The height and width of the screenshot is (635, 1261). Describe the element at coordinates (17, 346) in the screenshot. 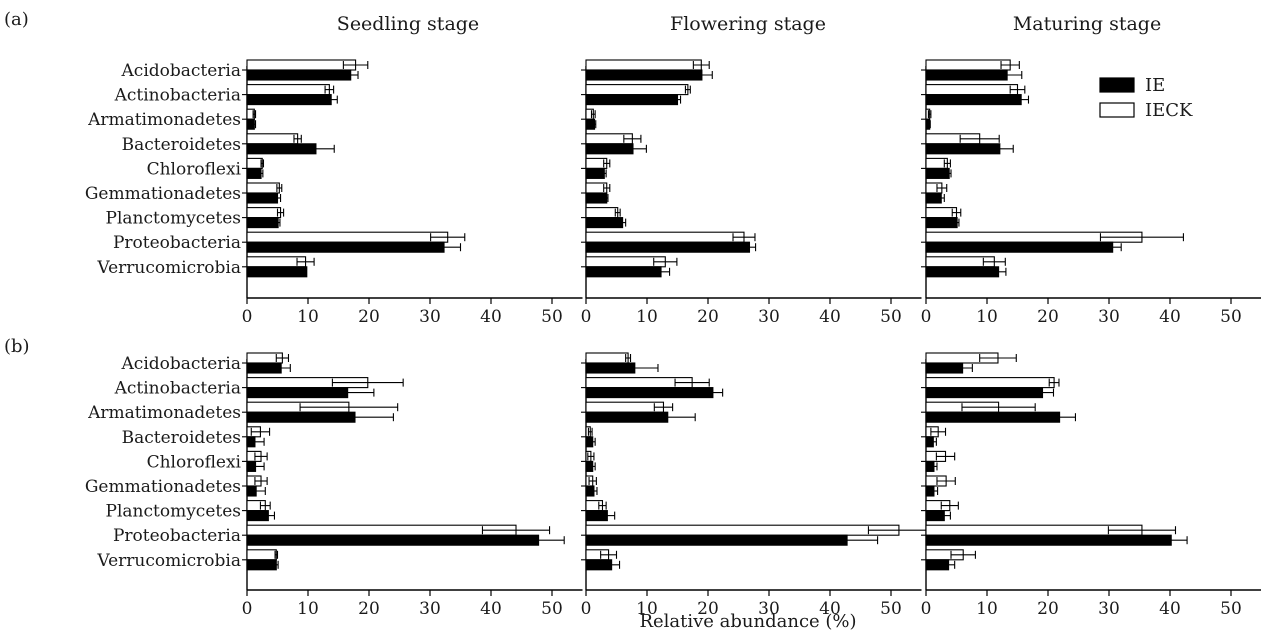

I see `panel-label-b: (b)` at that location.